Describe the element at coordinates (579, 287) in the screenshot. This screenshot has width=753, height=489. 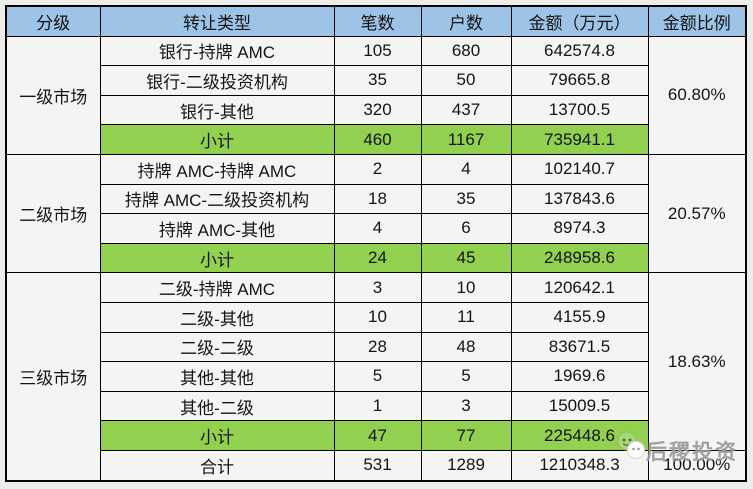
I see `amount-cell: 120642.1` at that location.